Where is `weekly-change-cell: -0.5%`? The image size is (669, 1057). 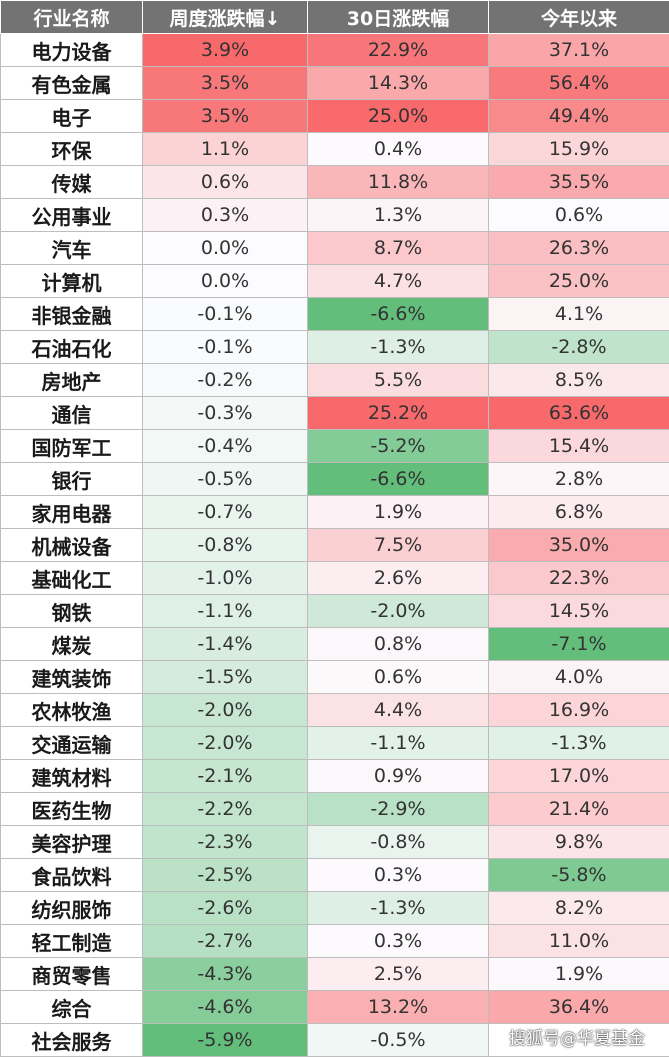
weekly-change-cell: -0.5% is located at coordinates (225, 479).